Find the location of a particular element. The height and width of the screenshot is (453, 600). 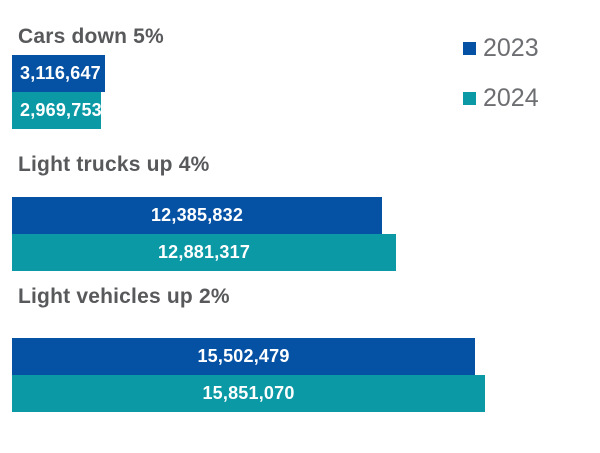

bar-value-label-light-vehicles-2023: 15,502,479 is located at coordinates (243, 356).